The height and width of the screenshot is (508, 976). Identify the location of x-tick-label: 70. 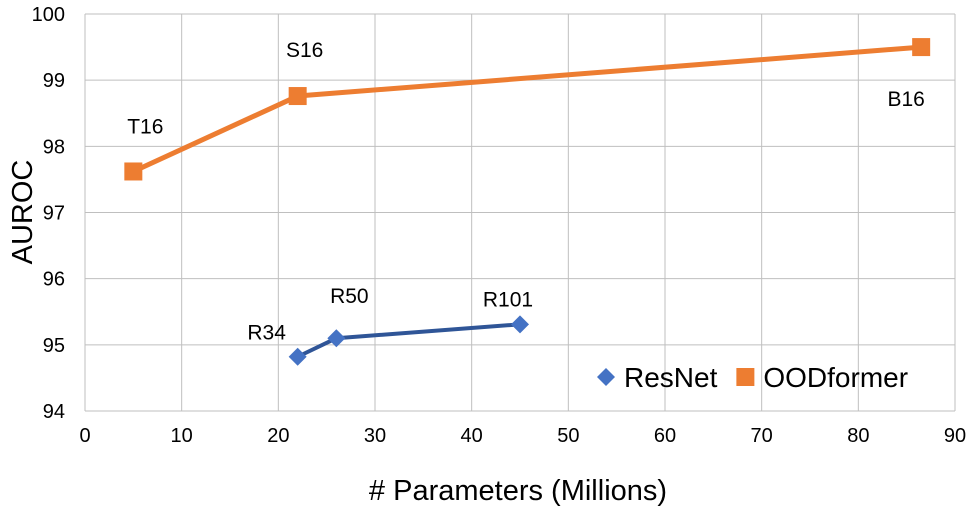
(762, 436).